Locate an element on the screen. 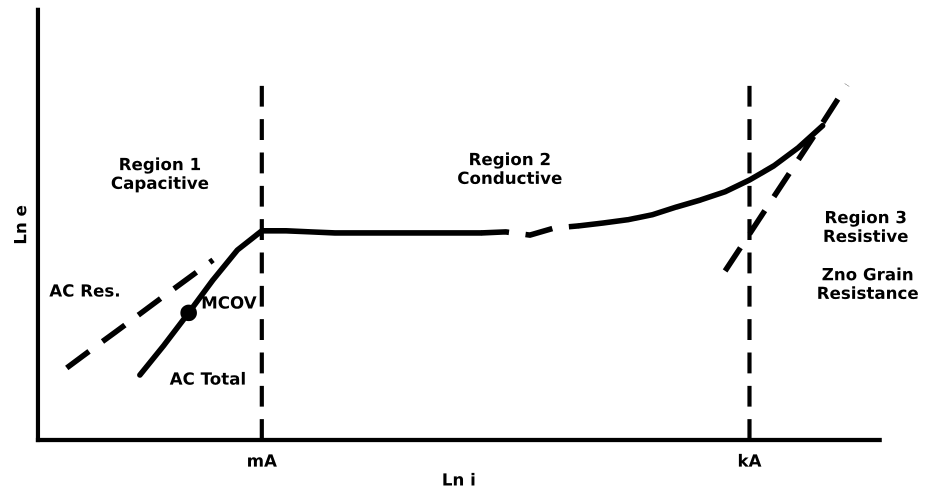 The height and width of the screenshot is (490, 926). annotation: Region 3 Resistive is located at coordinates (866, 226).